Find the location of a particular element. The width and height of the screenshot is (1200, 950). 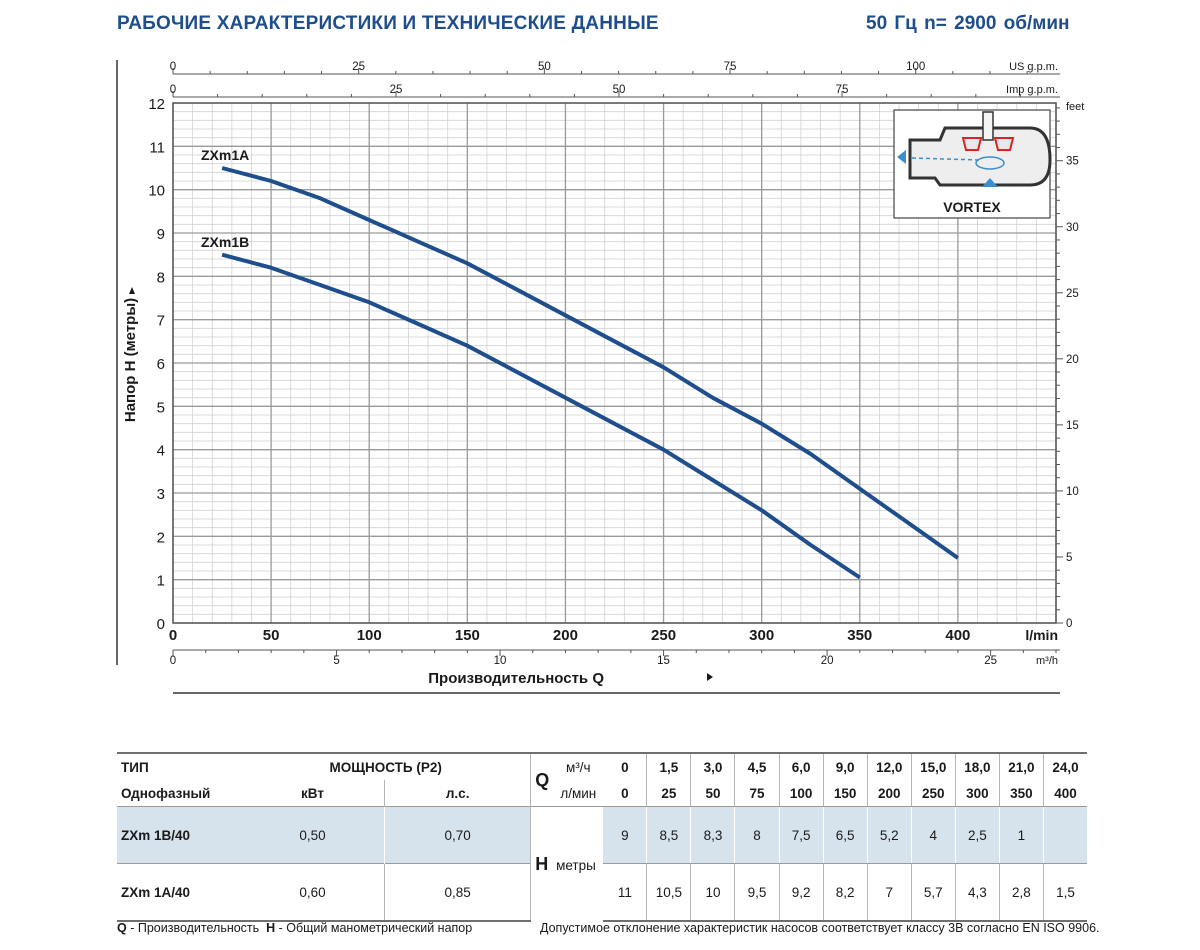

x-tick-label: 350 is located at coordinates (859, 635).